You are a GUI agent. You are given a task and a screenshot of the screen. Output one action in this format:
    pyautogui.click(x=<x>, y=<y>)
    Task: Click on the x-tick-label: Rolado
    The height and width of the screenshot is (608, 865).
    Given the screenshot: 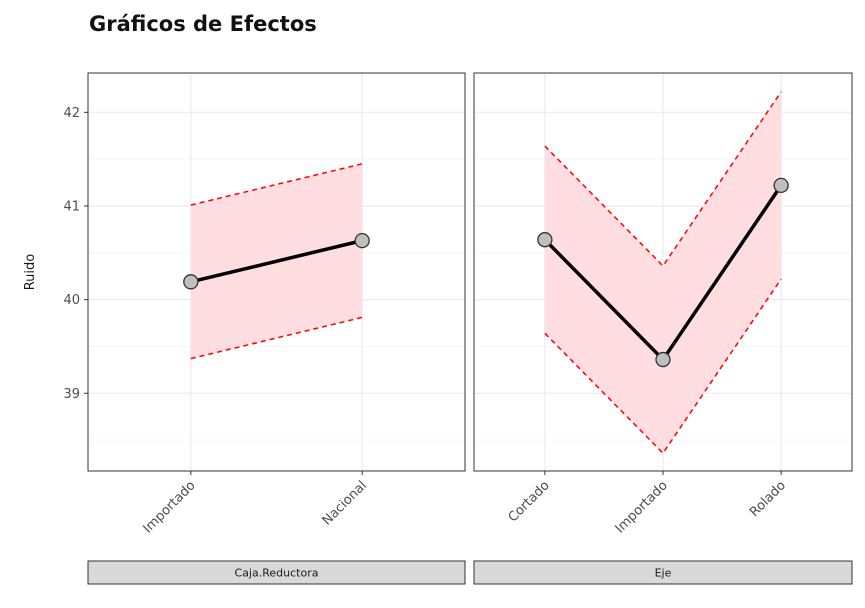 What is the action you would take?
    pyautogui.click(x=768, y=499)
    